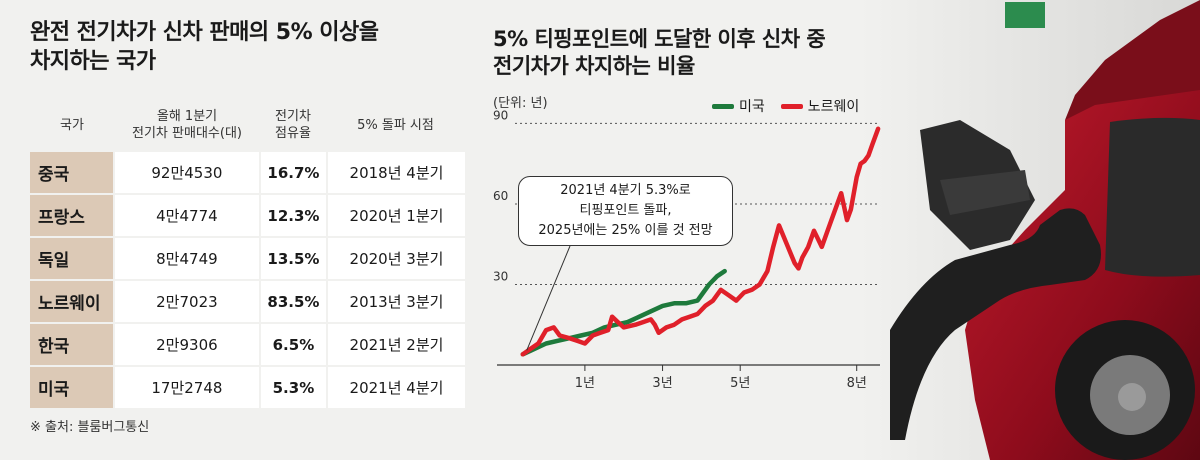 This screenshot has width=1200, height=460. What do you see at coordinates (662, 383) in the screenshot?
I see `x-tick-label: 3년` at bounding box center [662, 383].